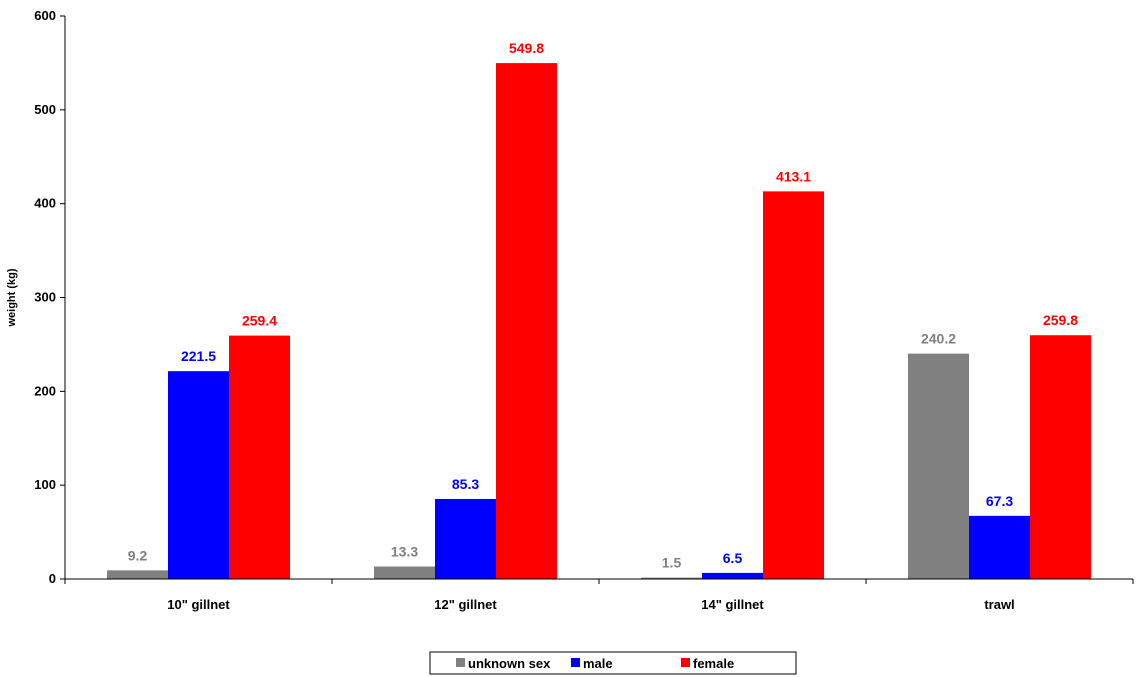  I want to click on data-label: 13.3, so click(404, 552).